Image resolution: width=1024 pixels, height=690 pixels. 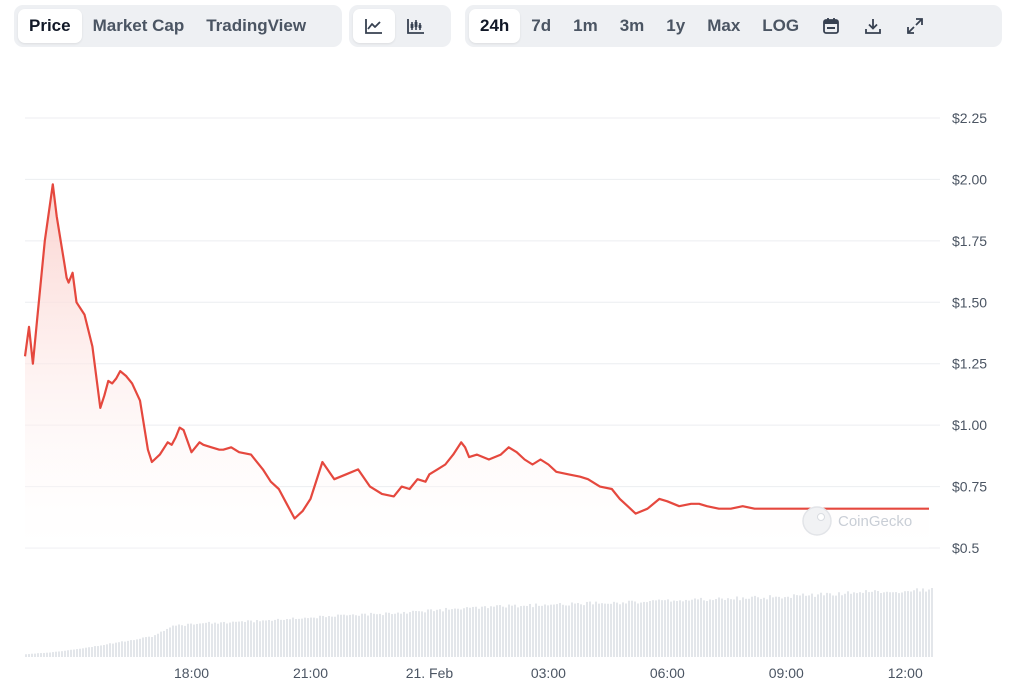 I want to click on calendar-icon, so click(x=831, y=26).